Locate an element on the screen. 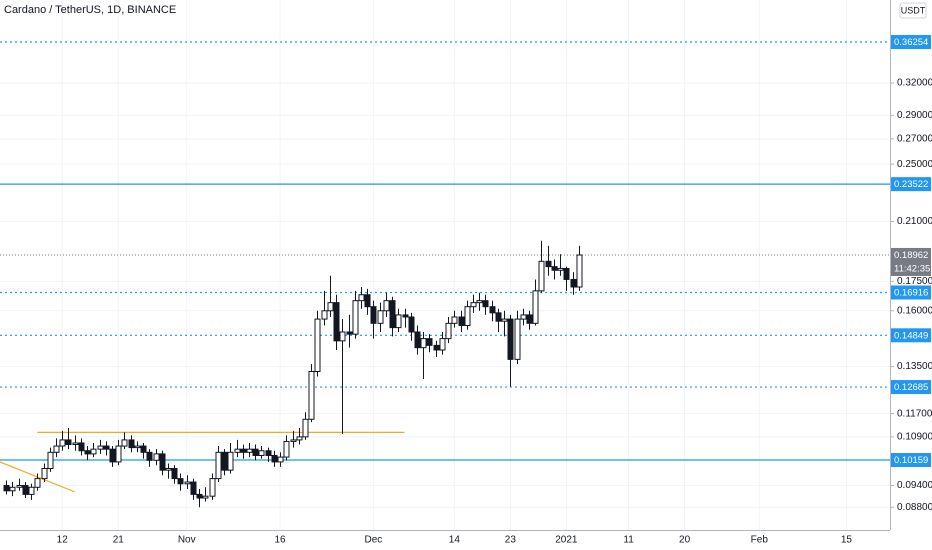 This screenshot has height=550, width=932. x-tick-label: Feb is located at coordinates (760, 540).